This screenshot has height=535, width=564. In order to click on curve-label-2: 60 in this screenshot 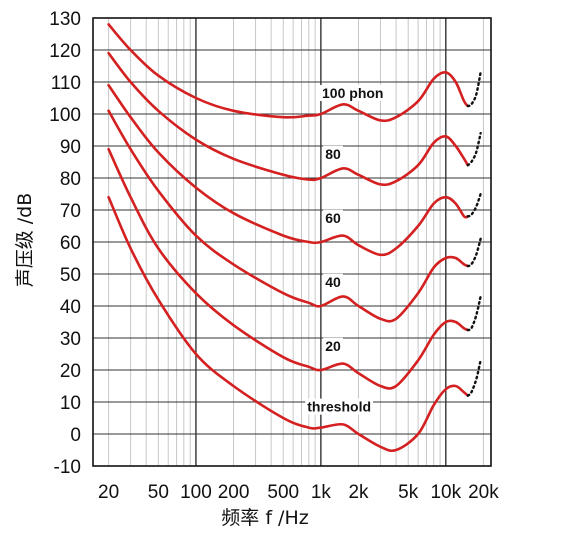, I will do `click(333, 218)`.